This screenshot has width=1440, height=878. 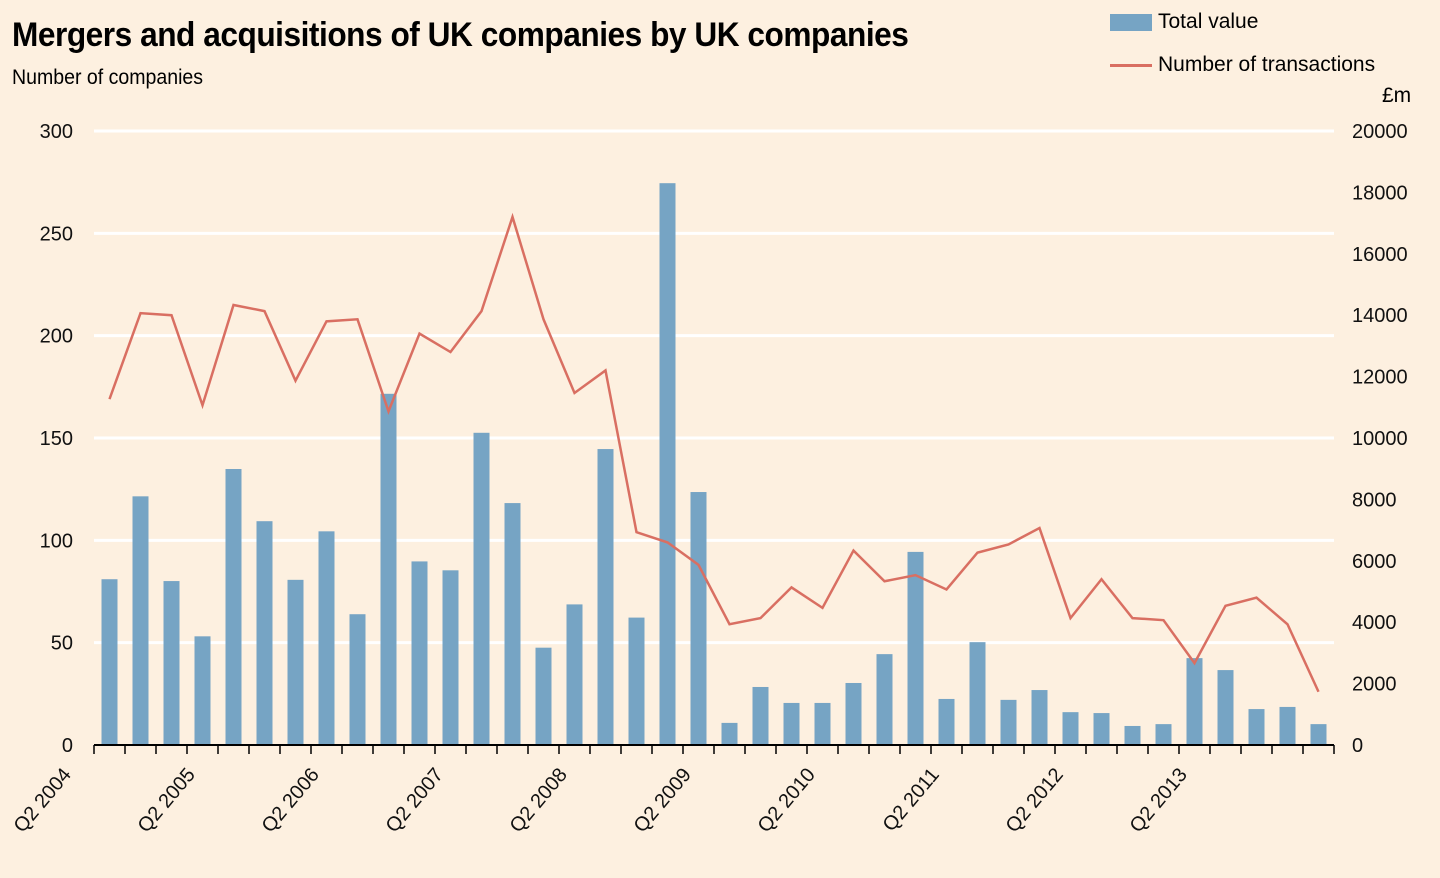 What do you see at coordinates (167, 800) in the screenshot?
I see `x-tick-label: Q2 2005` at bounding box center [167, 800].